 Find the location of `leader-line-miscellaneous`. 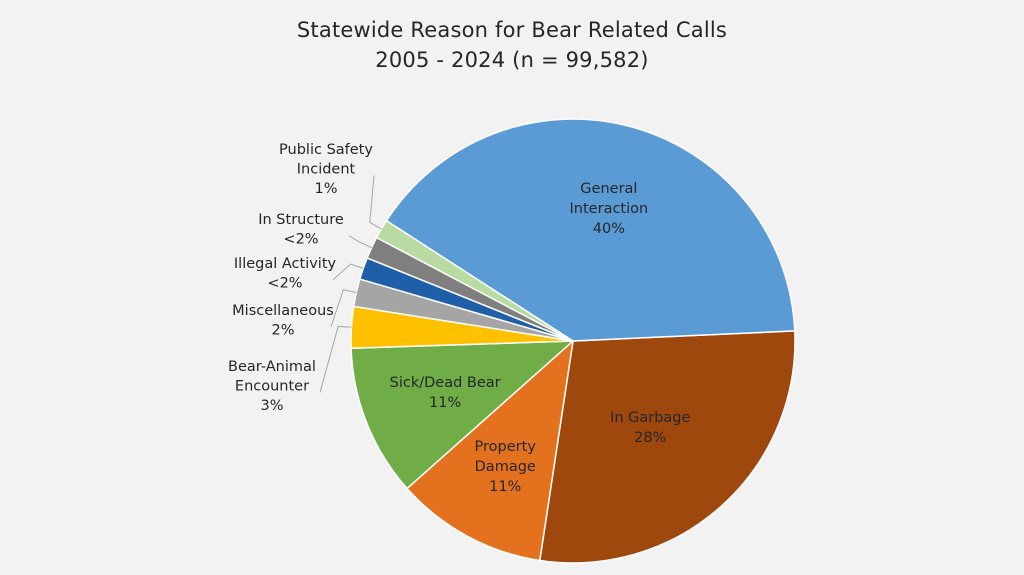

leader-line-miscellaneous is located at coordinates (343, 308).